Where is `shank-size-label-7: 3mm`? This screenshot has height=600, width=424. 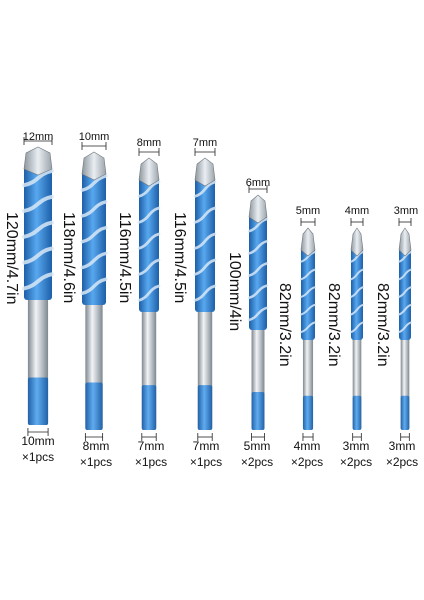
shank-size-label-7: 3mm is located at coordinates (356, 446).